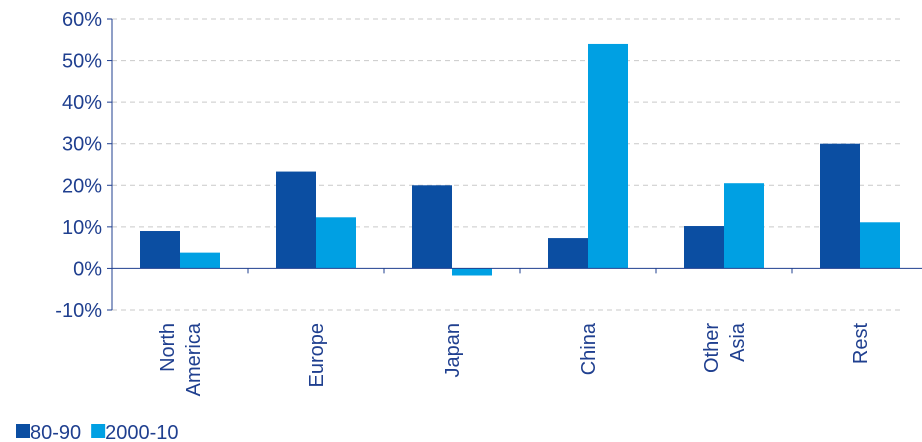  What do you see at coordinates (168, 347) in the screenshot?
I see `x-category-label: North` at bounding box center [168, 347].